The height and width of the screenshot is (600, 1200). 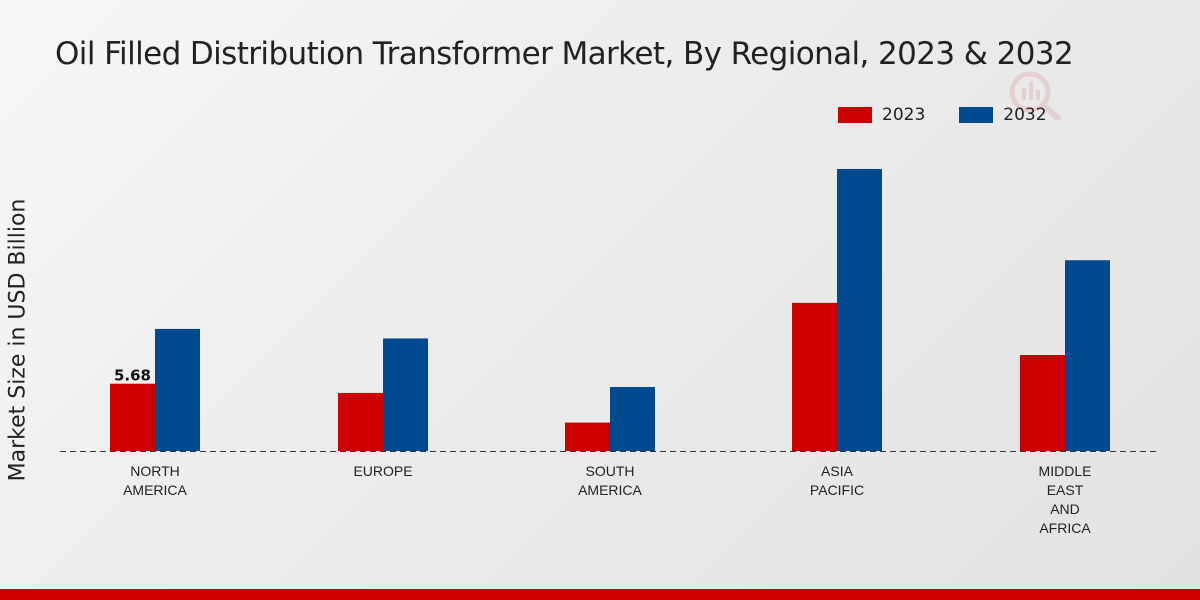 What do you see at coordinates (177, 389) in the screenshot?
I see `bar-2032-north-america` at bounding box center [177, 389].